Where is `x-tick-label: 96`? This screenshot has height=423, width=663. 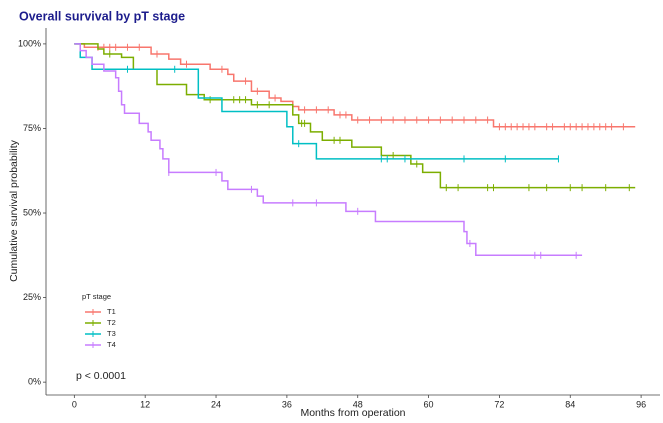 x-tick-label: 96 is located at coordinates (641, 404).